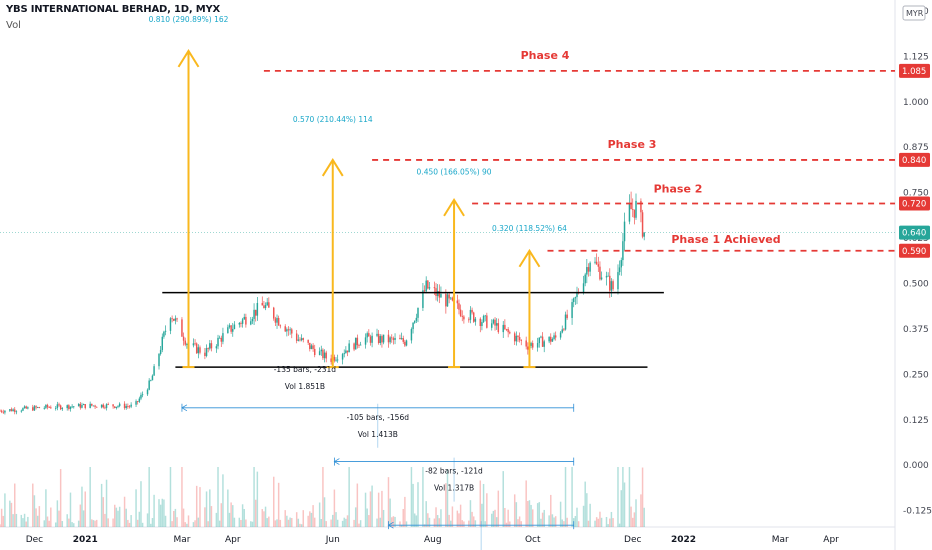  Describe the element at coordinates (454, 488) in the screenshot. I see `date-range-volume-label: Vol 1.317B` at that location.